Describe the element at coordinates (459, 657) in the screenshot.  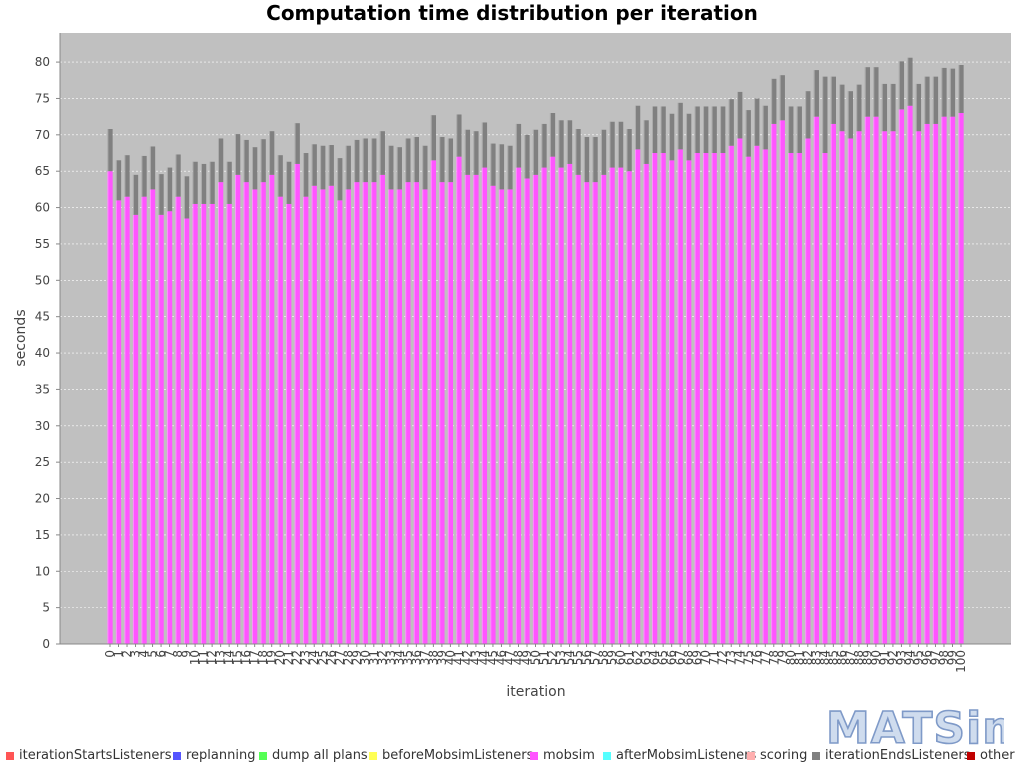
I see `x-tick-label: 41` at that location.